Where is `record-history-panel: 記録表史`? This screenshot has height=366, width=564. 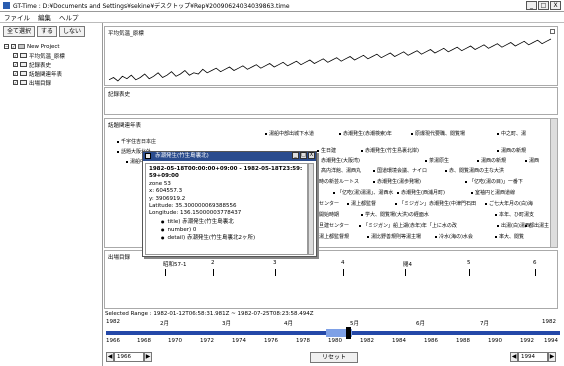 record-history-panel: 記録表史 is located at coordinates (331, 101).